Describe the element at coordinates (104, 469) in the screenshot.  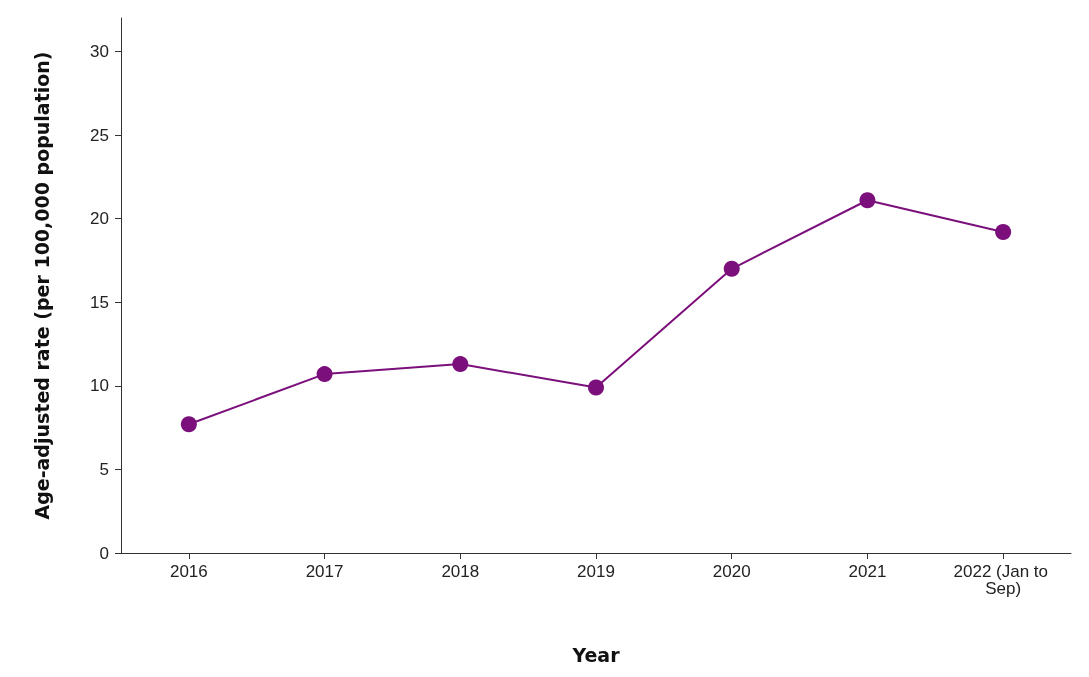
I see `y-tick-label: 5` at that location.